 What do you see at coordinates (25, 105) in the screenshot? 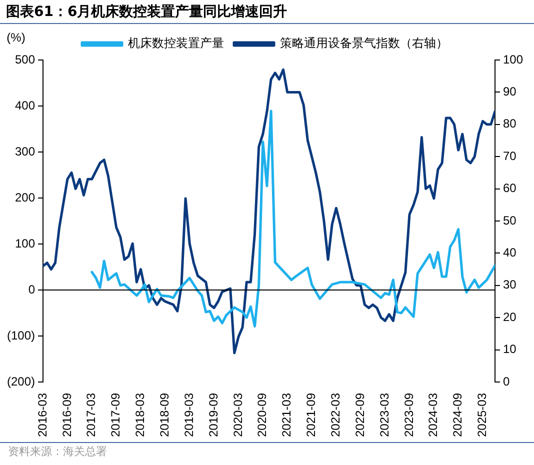
I see `y-tick-label: 400` at bounding box center [25, 105].